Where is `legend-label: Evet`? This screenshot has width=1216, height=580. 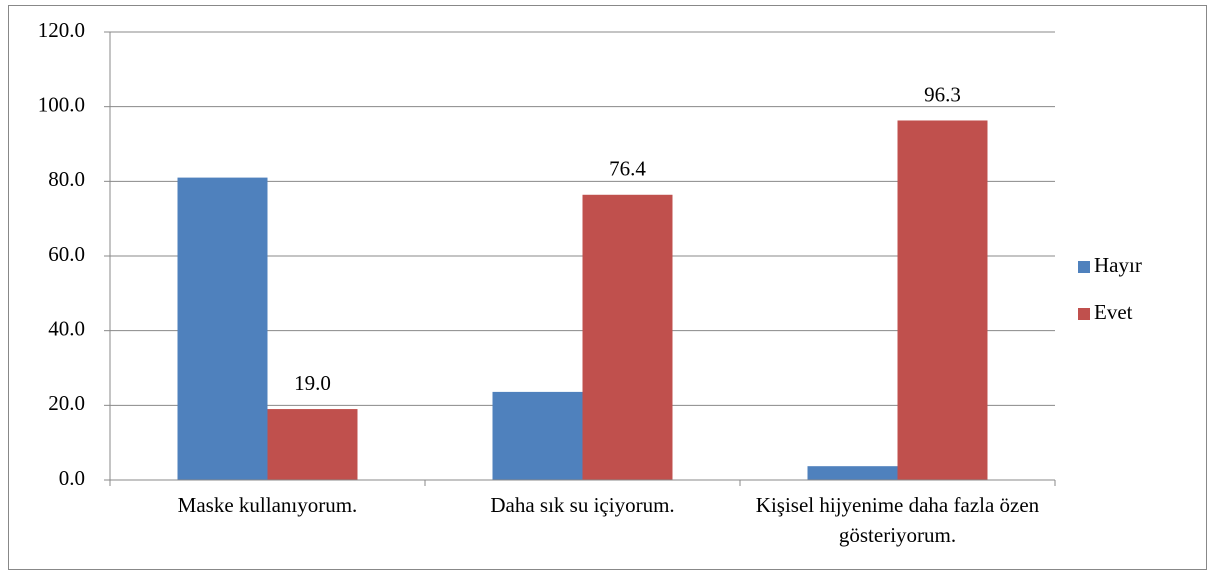 legend-label: Evet is located at coordinates (1113, 312).